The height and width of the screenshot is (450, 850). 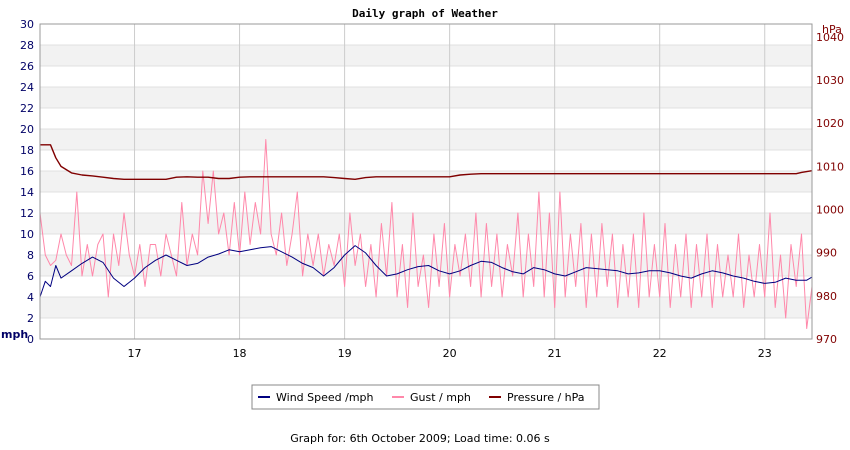 What do you see at coordinates (832, 29) in the screenshot?
I see `right-axis-unit: hPa` at bounding box center [832, 29].